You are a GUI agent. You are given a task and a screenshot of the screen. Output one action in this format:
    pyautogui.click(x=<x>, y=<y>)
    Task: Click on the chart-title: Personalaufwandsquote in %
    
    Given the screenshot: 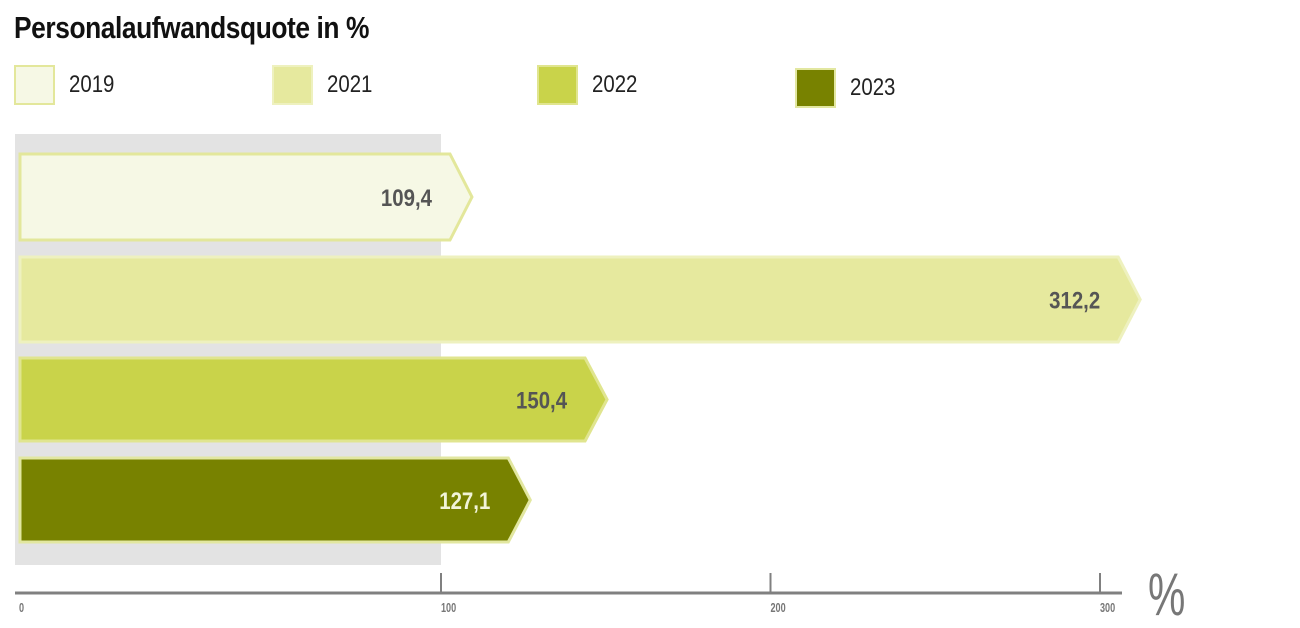 What is the action you would take?
    pyautogui.click(x=191, y=27)
    